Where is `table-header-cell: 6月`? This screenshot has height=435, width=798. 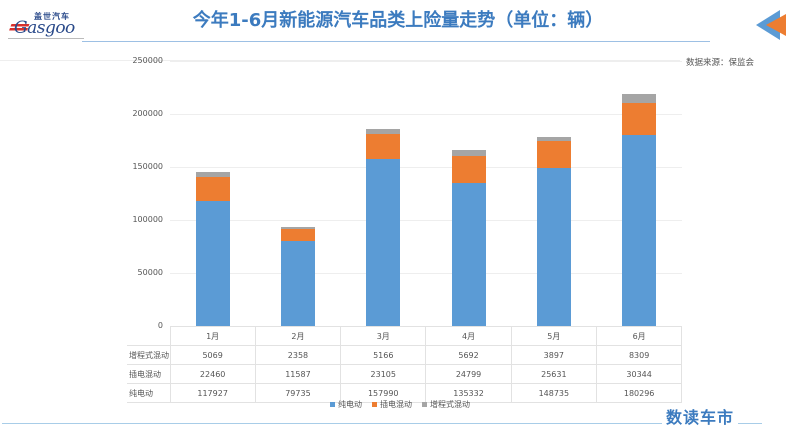
table-header-cell: 6月 is located at coordinates (639, 336).